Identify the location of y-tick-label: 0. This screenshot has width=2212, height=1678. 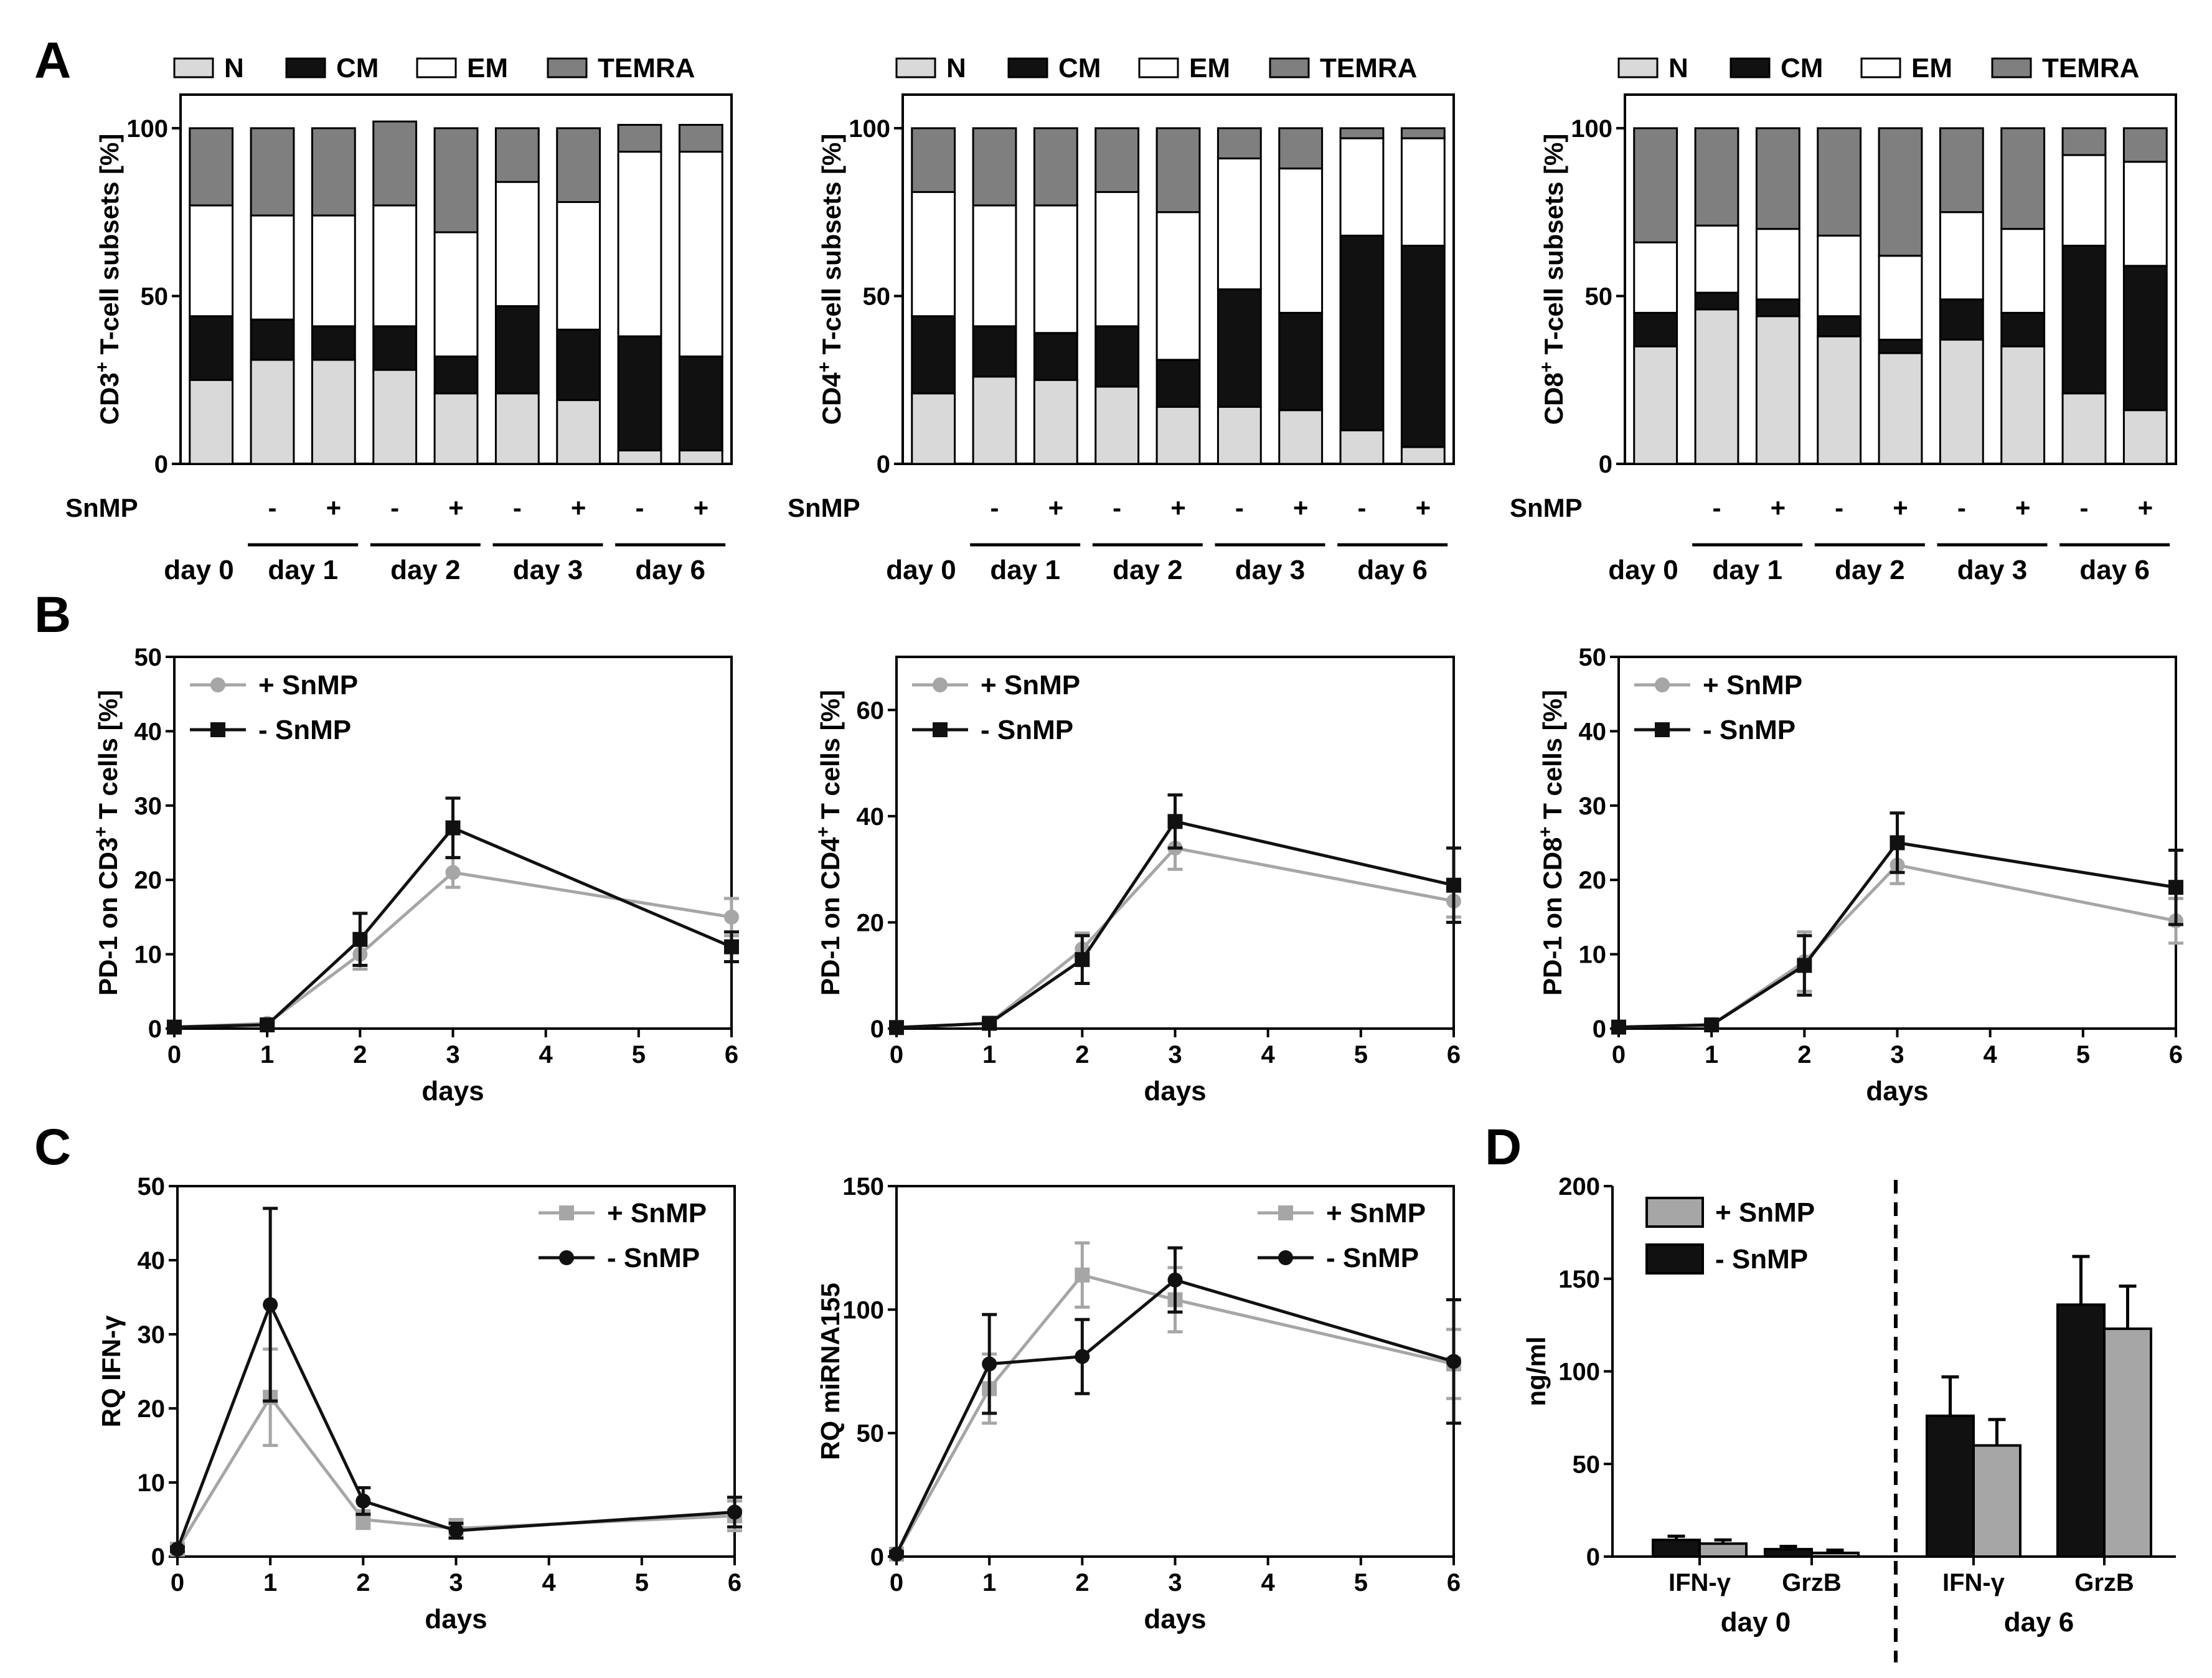
(883, 465).